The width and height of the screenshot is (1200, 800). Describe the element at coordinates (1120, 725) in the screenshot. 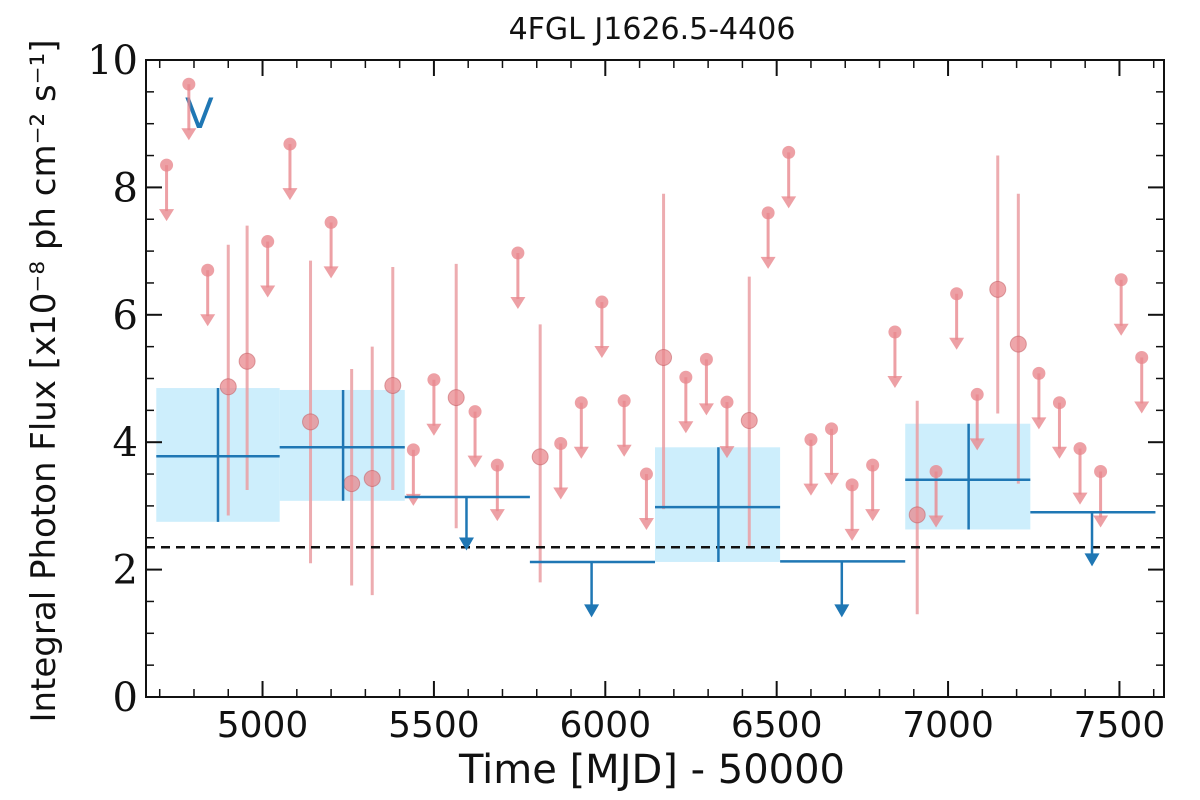

I see `x-tick-label-7500: 7500` at that location.